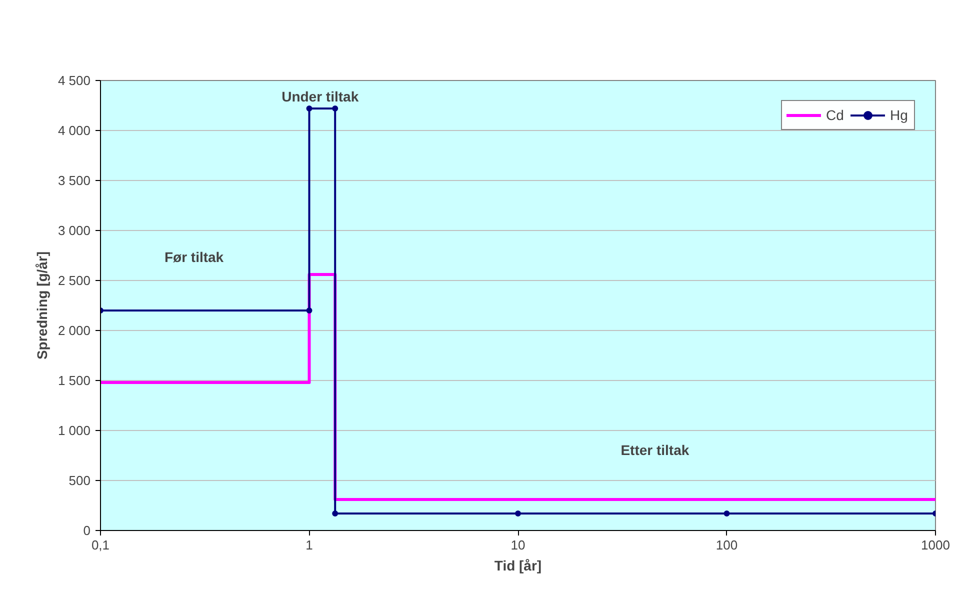  Describe the element at coordinates (74, 80) in the screenshot. I see `y-tick-label: 4 500` at that location.